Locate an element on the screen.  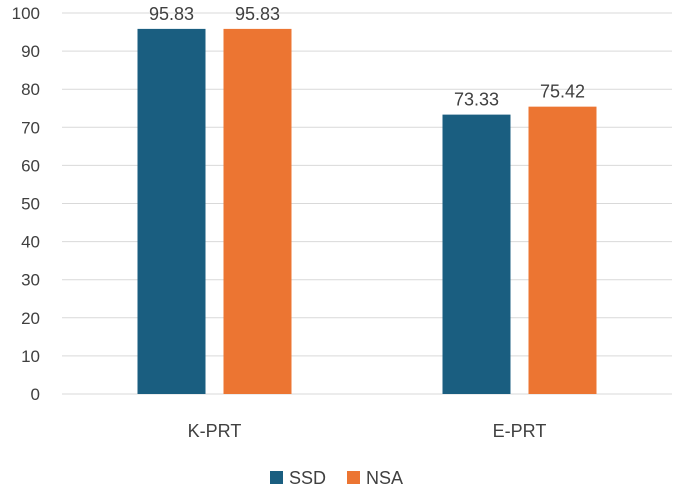
data-label: 73.33 is located at coordinates (476, 100).